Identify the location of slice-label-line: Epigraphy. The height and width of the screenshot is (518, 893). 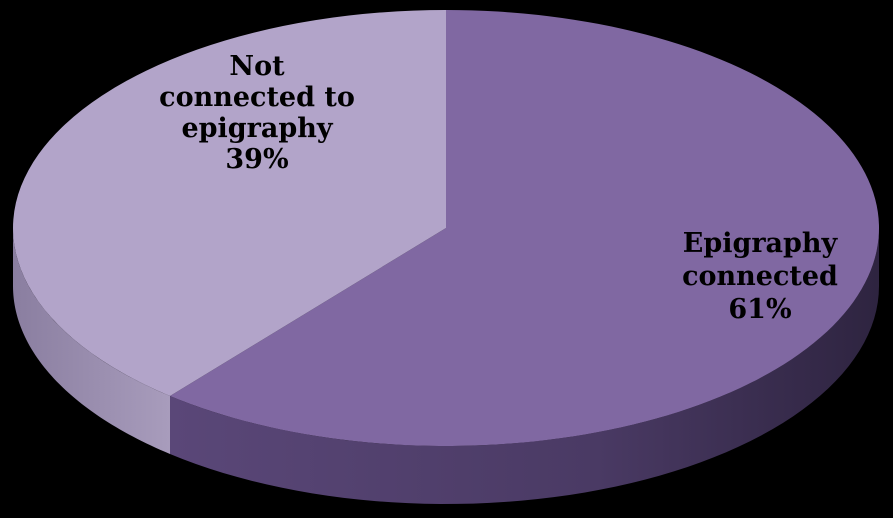
(761, 243).